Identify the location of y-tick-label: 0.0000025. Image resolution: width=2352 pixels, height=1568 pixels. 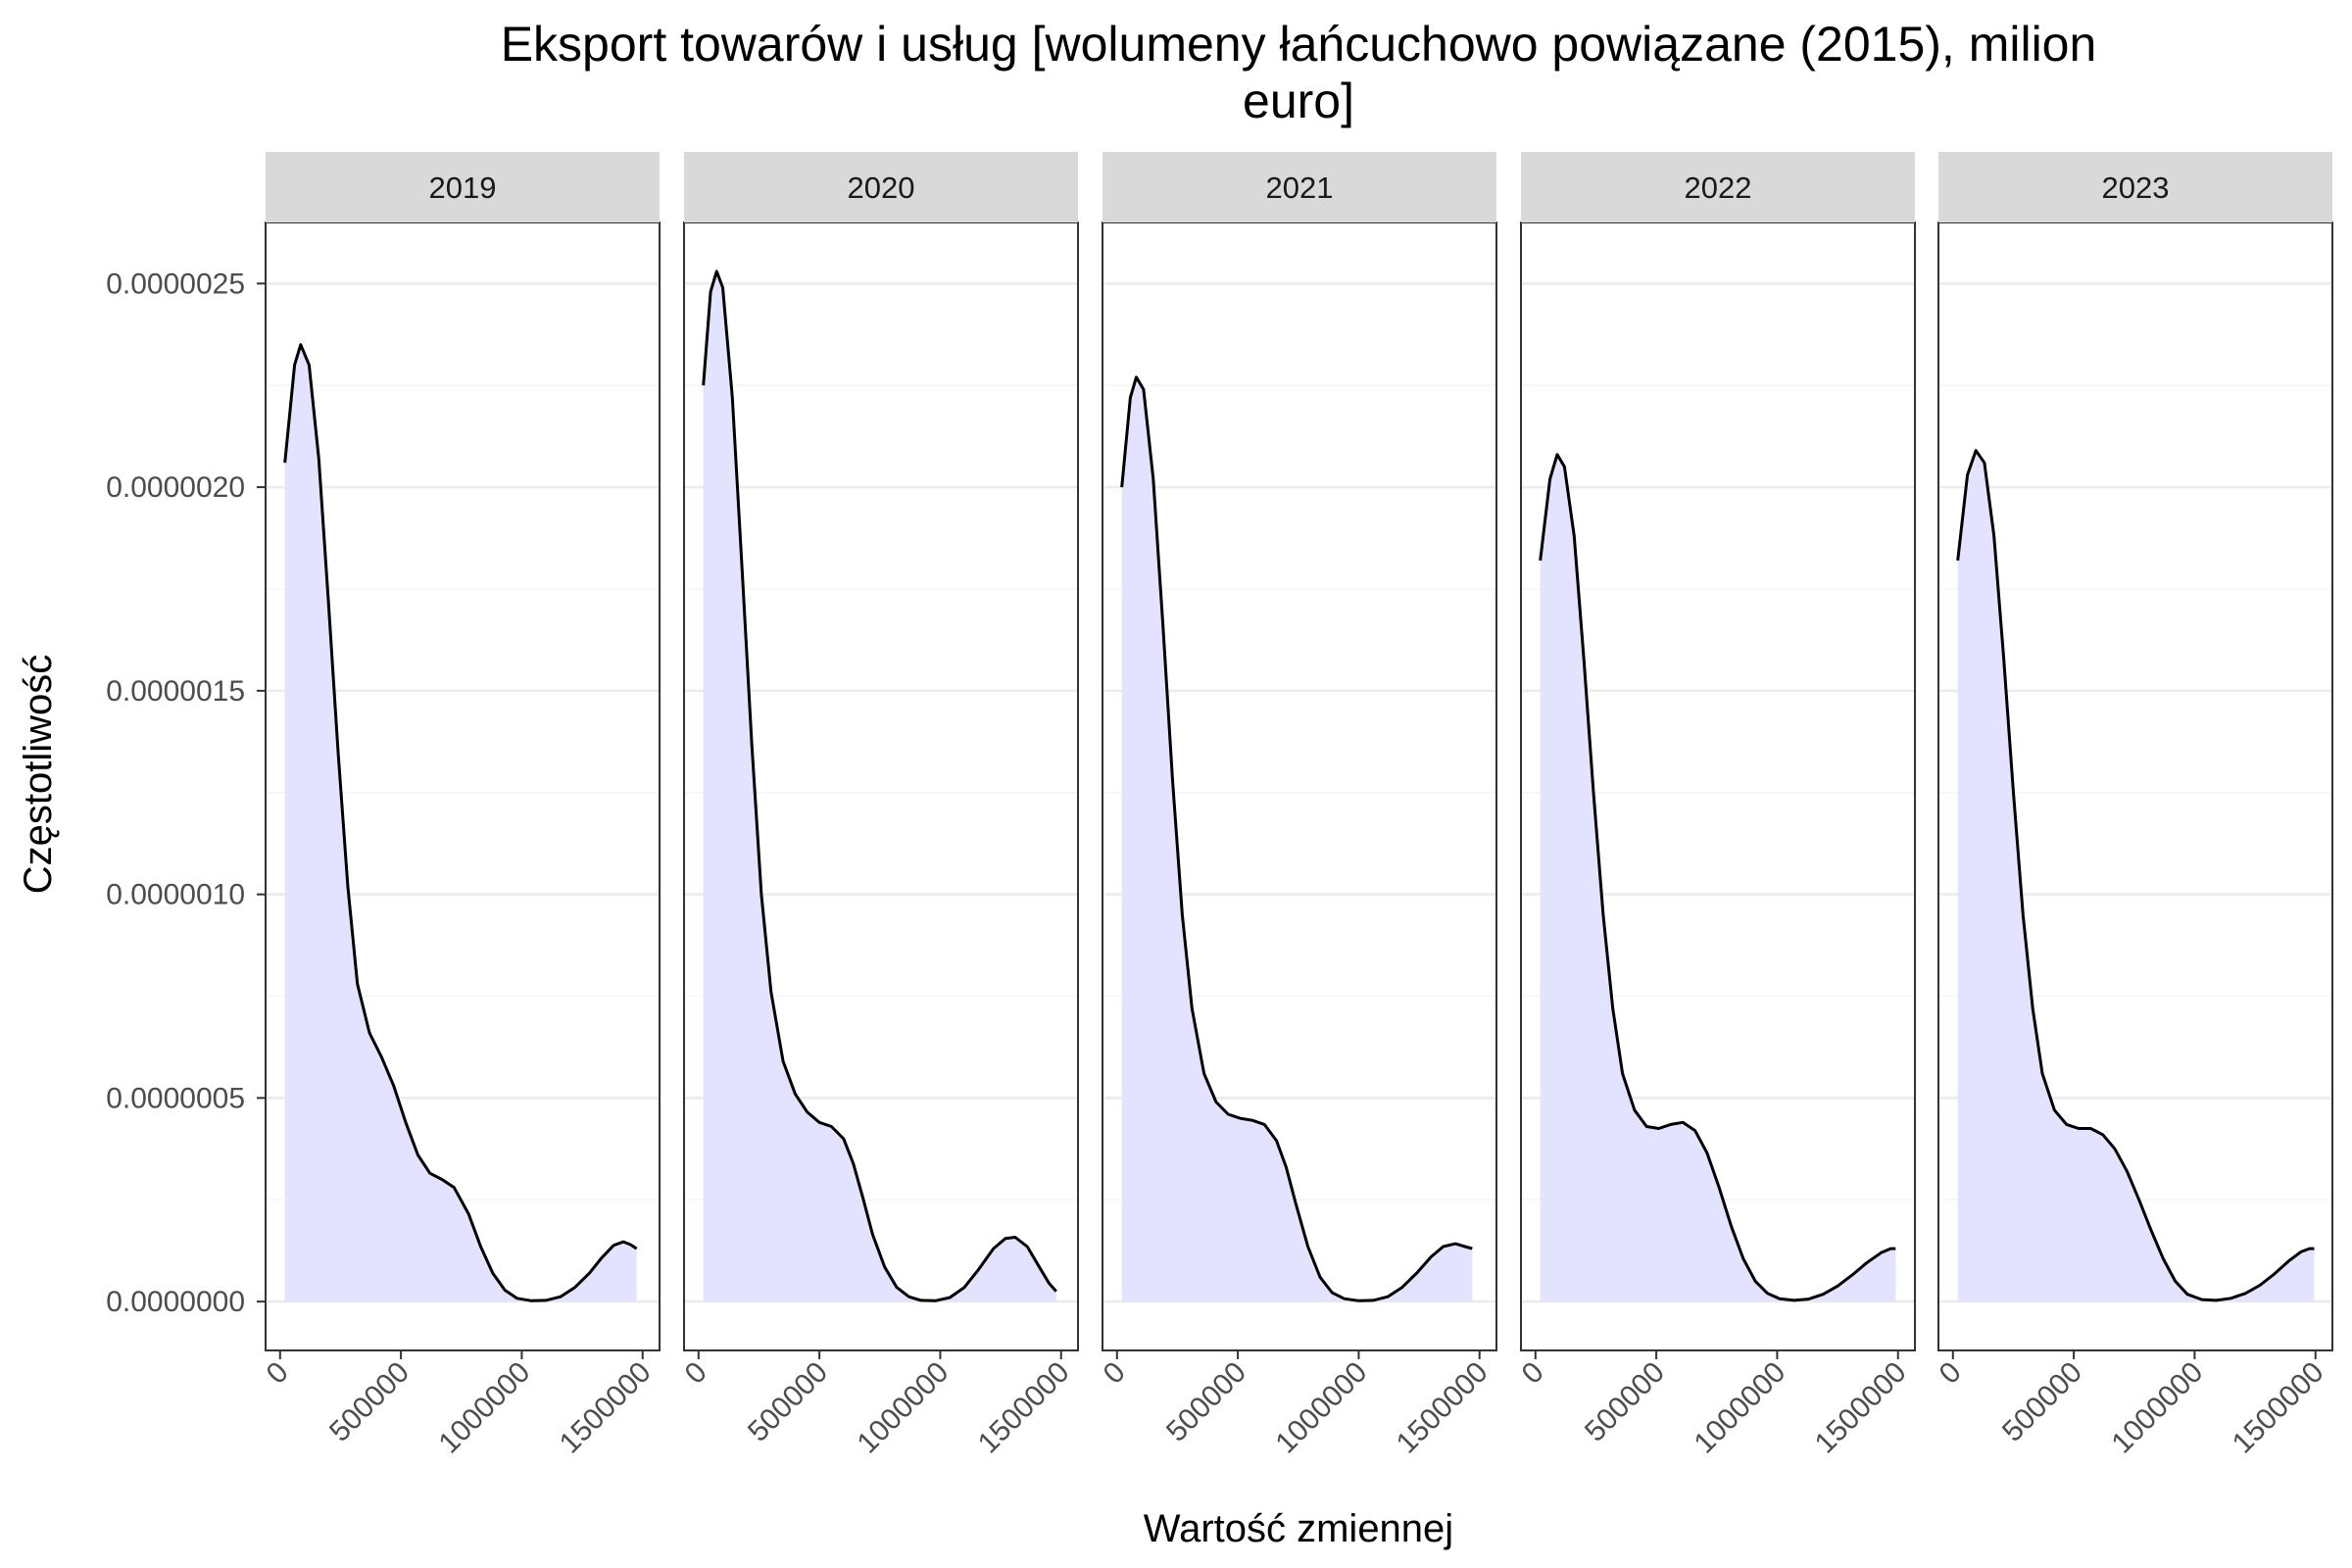
(175, 284).